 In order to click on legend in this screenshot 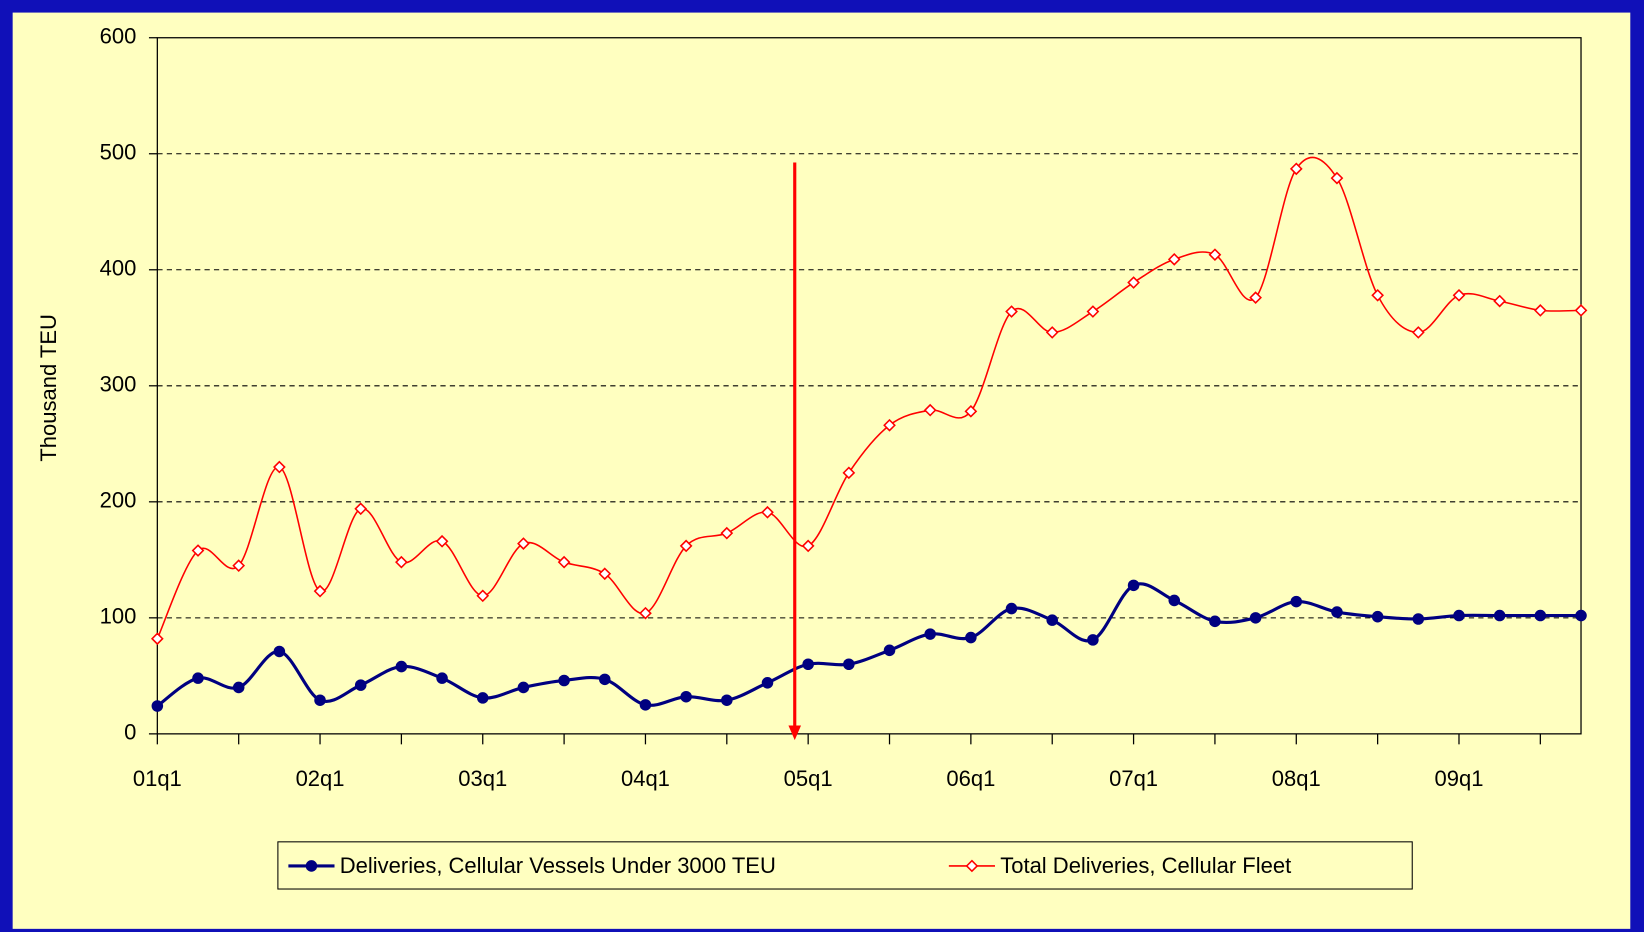, I will do `click(845, 865)`.